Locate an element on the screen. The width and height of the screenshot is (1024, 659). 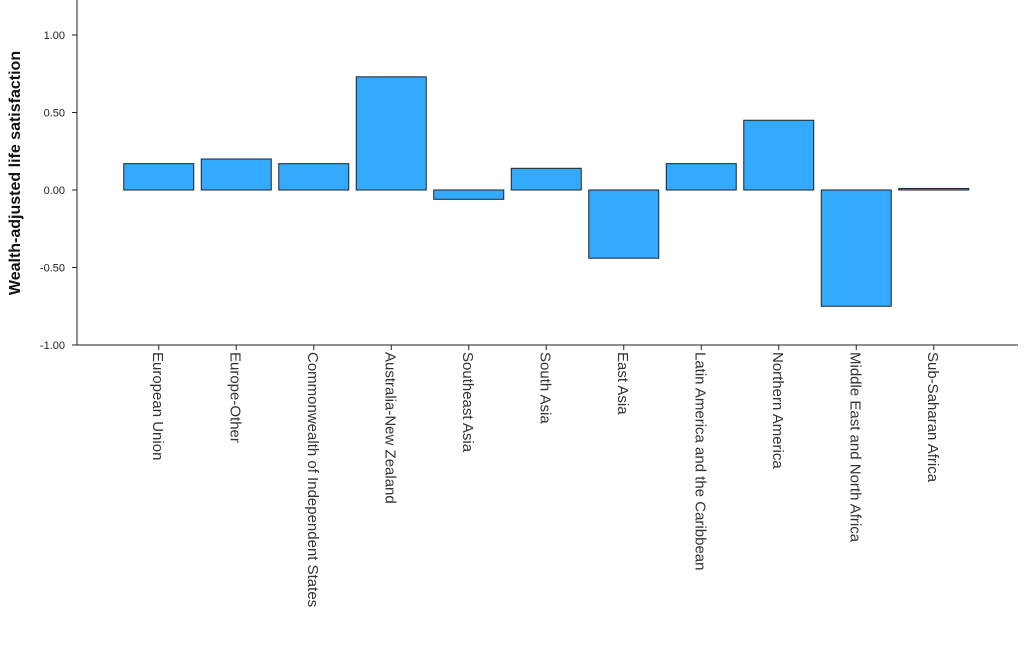
y-tick-label: 0.50 is located at coordinates (54, 114).